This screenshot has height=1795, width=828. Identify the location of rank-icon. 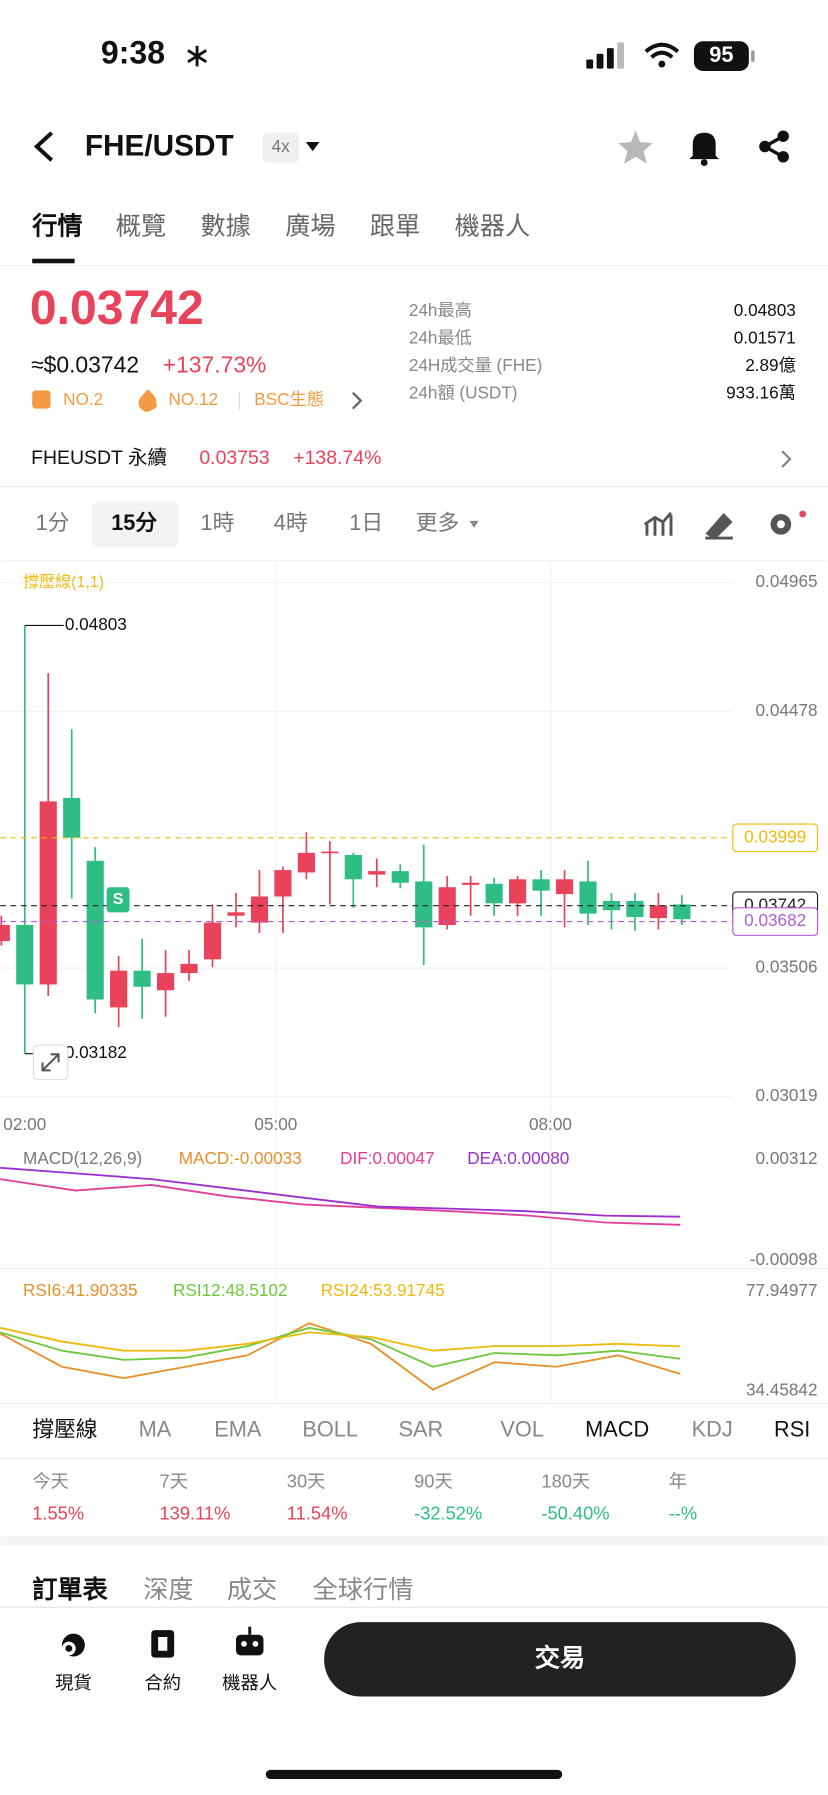
(41, 399).